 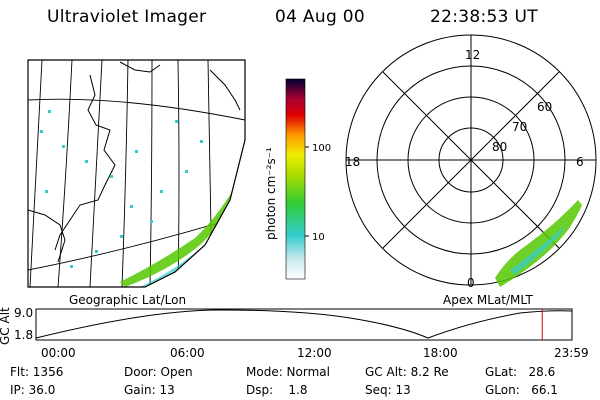 I want to click on alt-tick-9: 9.0, so click(x=23, y=313).